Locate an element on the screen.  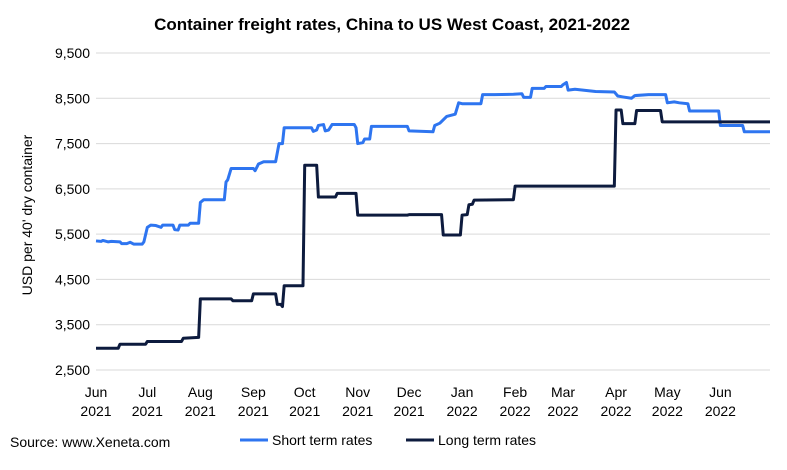
x-tick-label: Dec 2021 is located at coordinates (408, 401).